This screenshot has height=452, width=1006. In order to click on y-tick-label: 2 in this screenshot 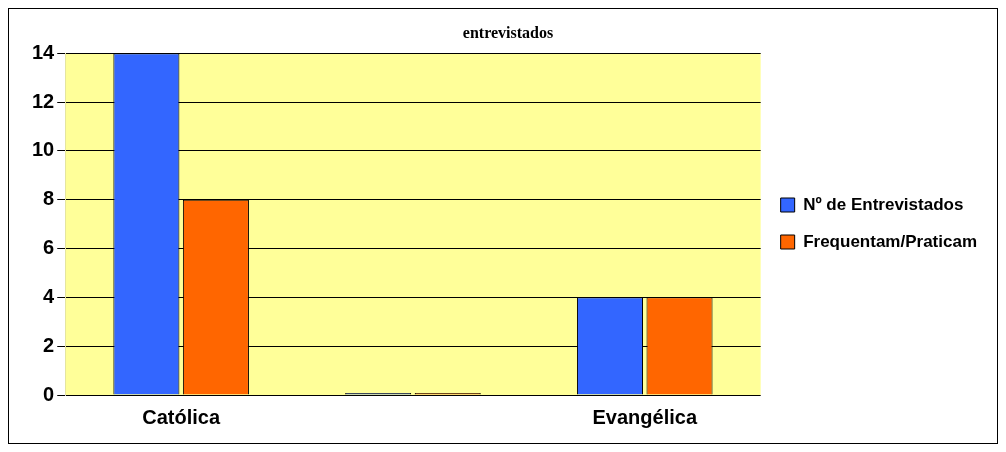, I will do `click(49, 344)`.